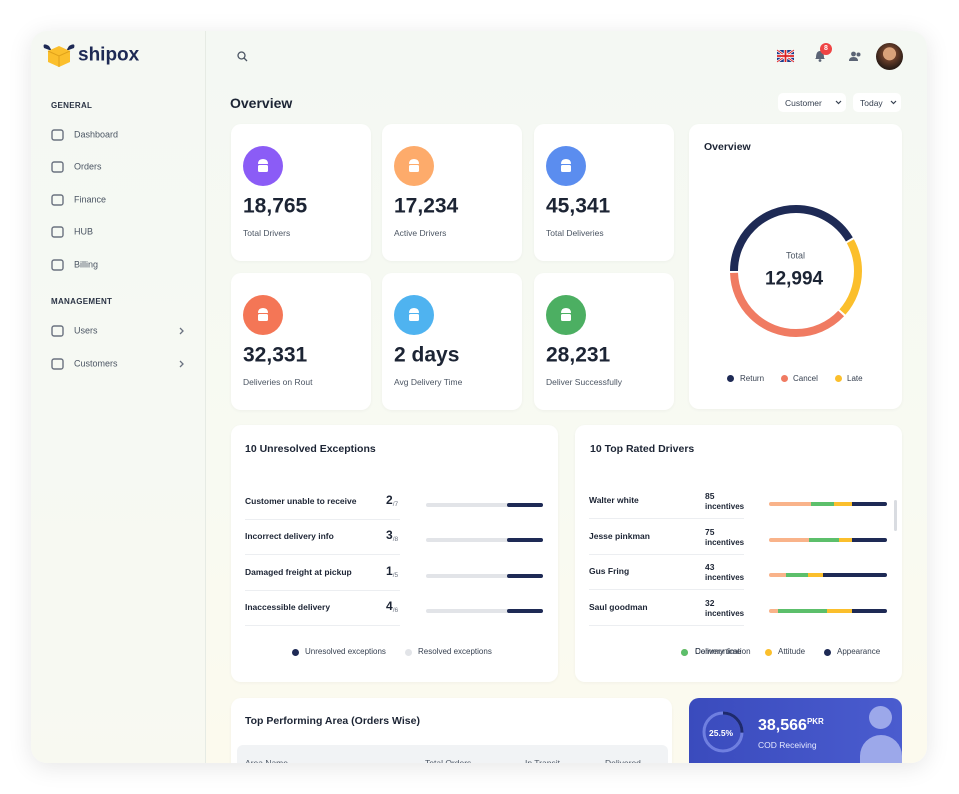 The image size is (959, 794). I want to click on fraction-total: /7, so click(395, 504).